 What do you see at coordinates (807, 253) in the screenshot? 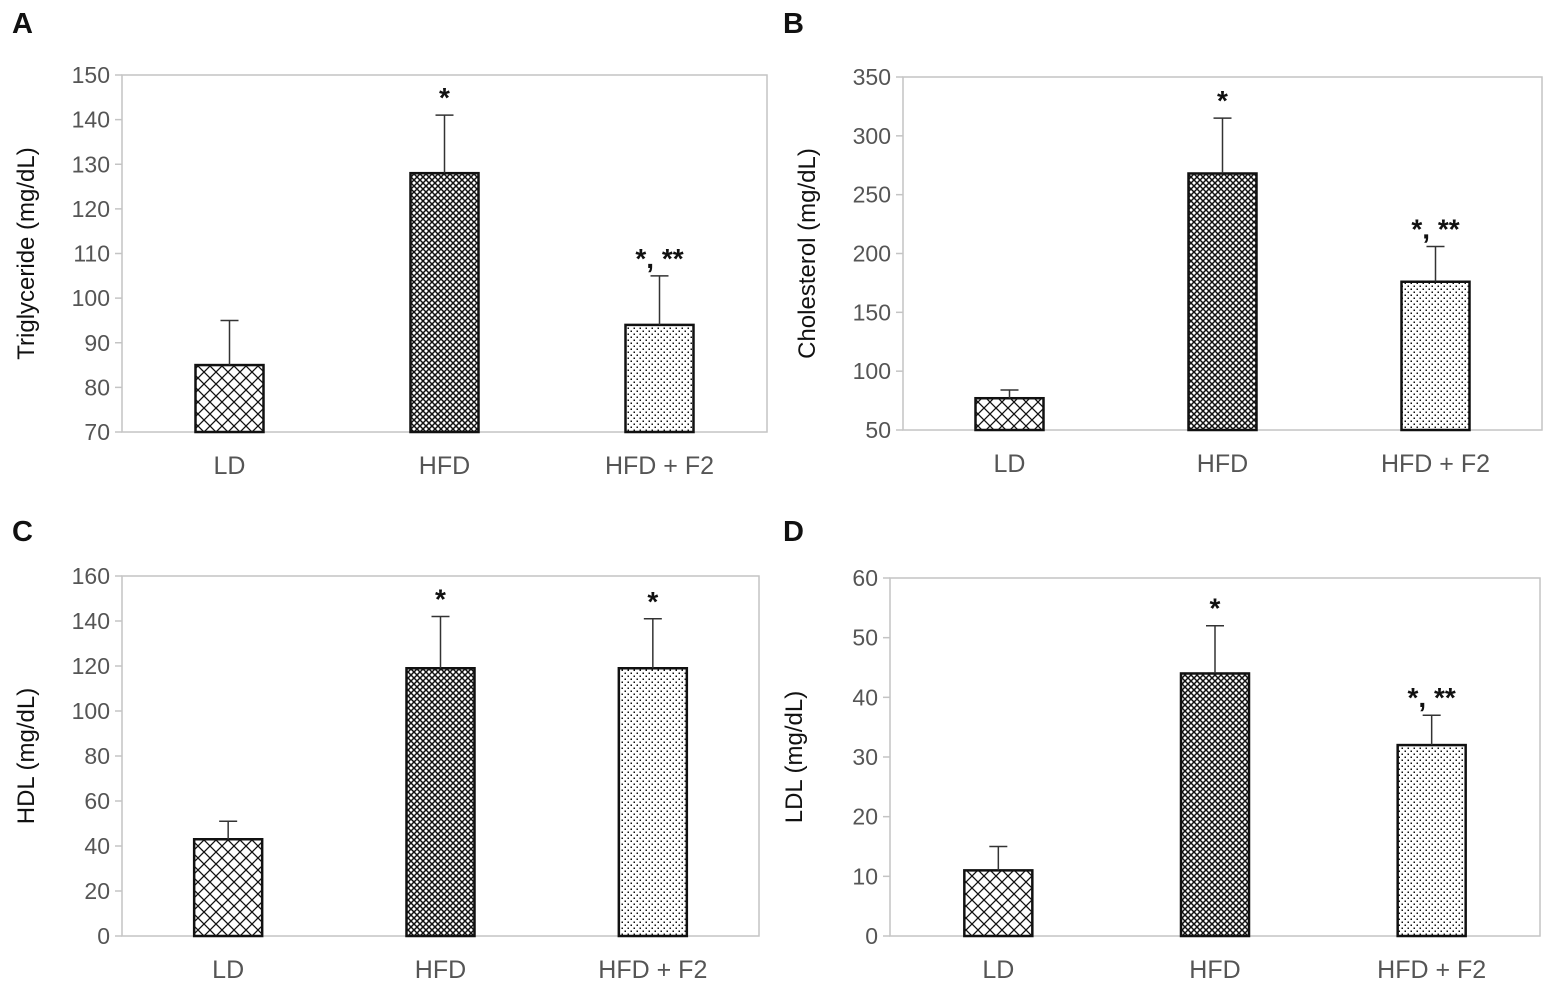
I see `y-axis-label: Cholesterol (mg/dL)` at bounding box center [807, 253].